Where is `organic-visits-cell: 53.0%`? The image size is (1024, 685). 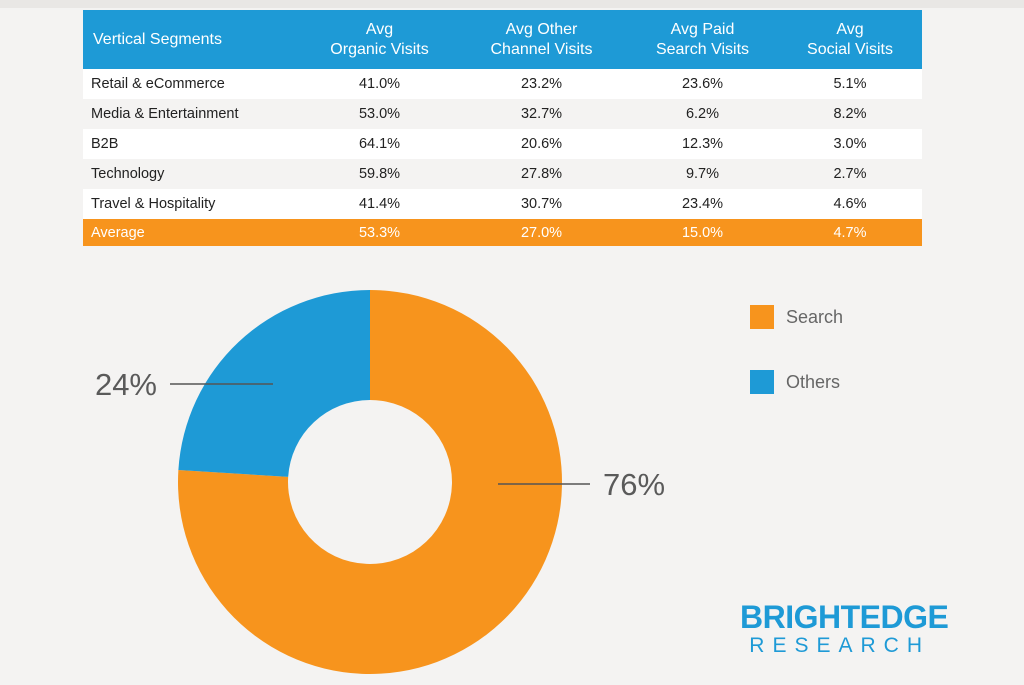
organic-visits-cell: 53.0% is located at coordinates (379, 114).